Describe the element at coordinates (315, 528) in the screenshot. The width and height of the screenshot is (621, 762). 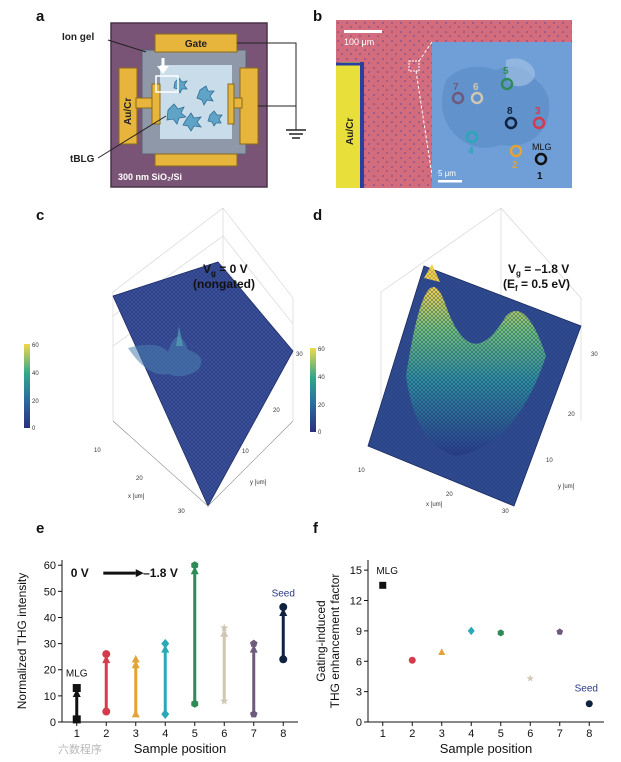
I see `panel-f-label: f` at that location.